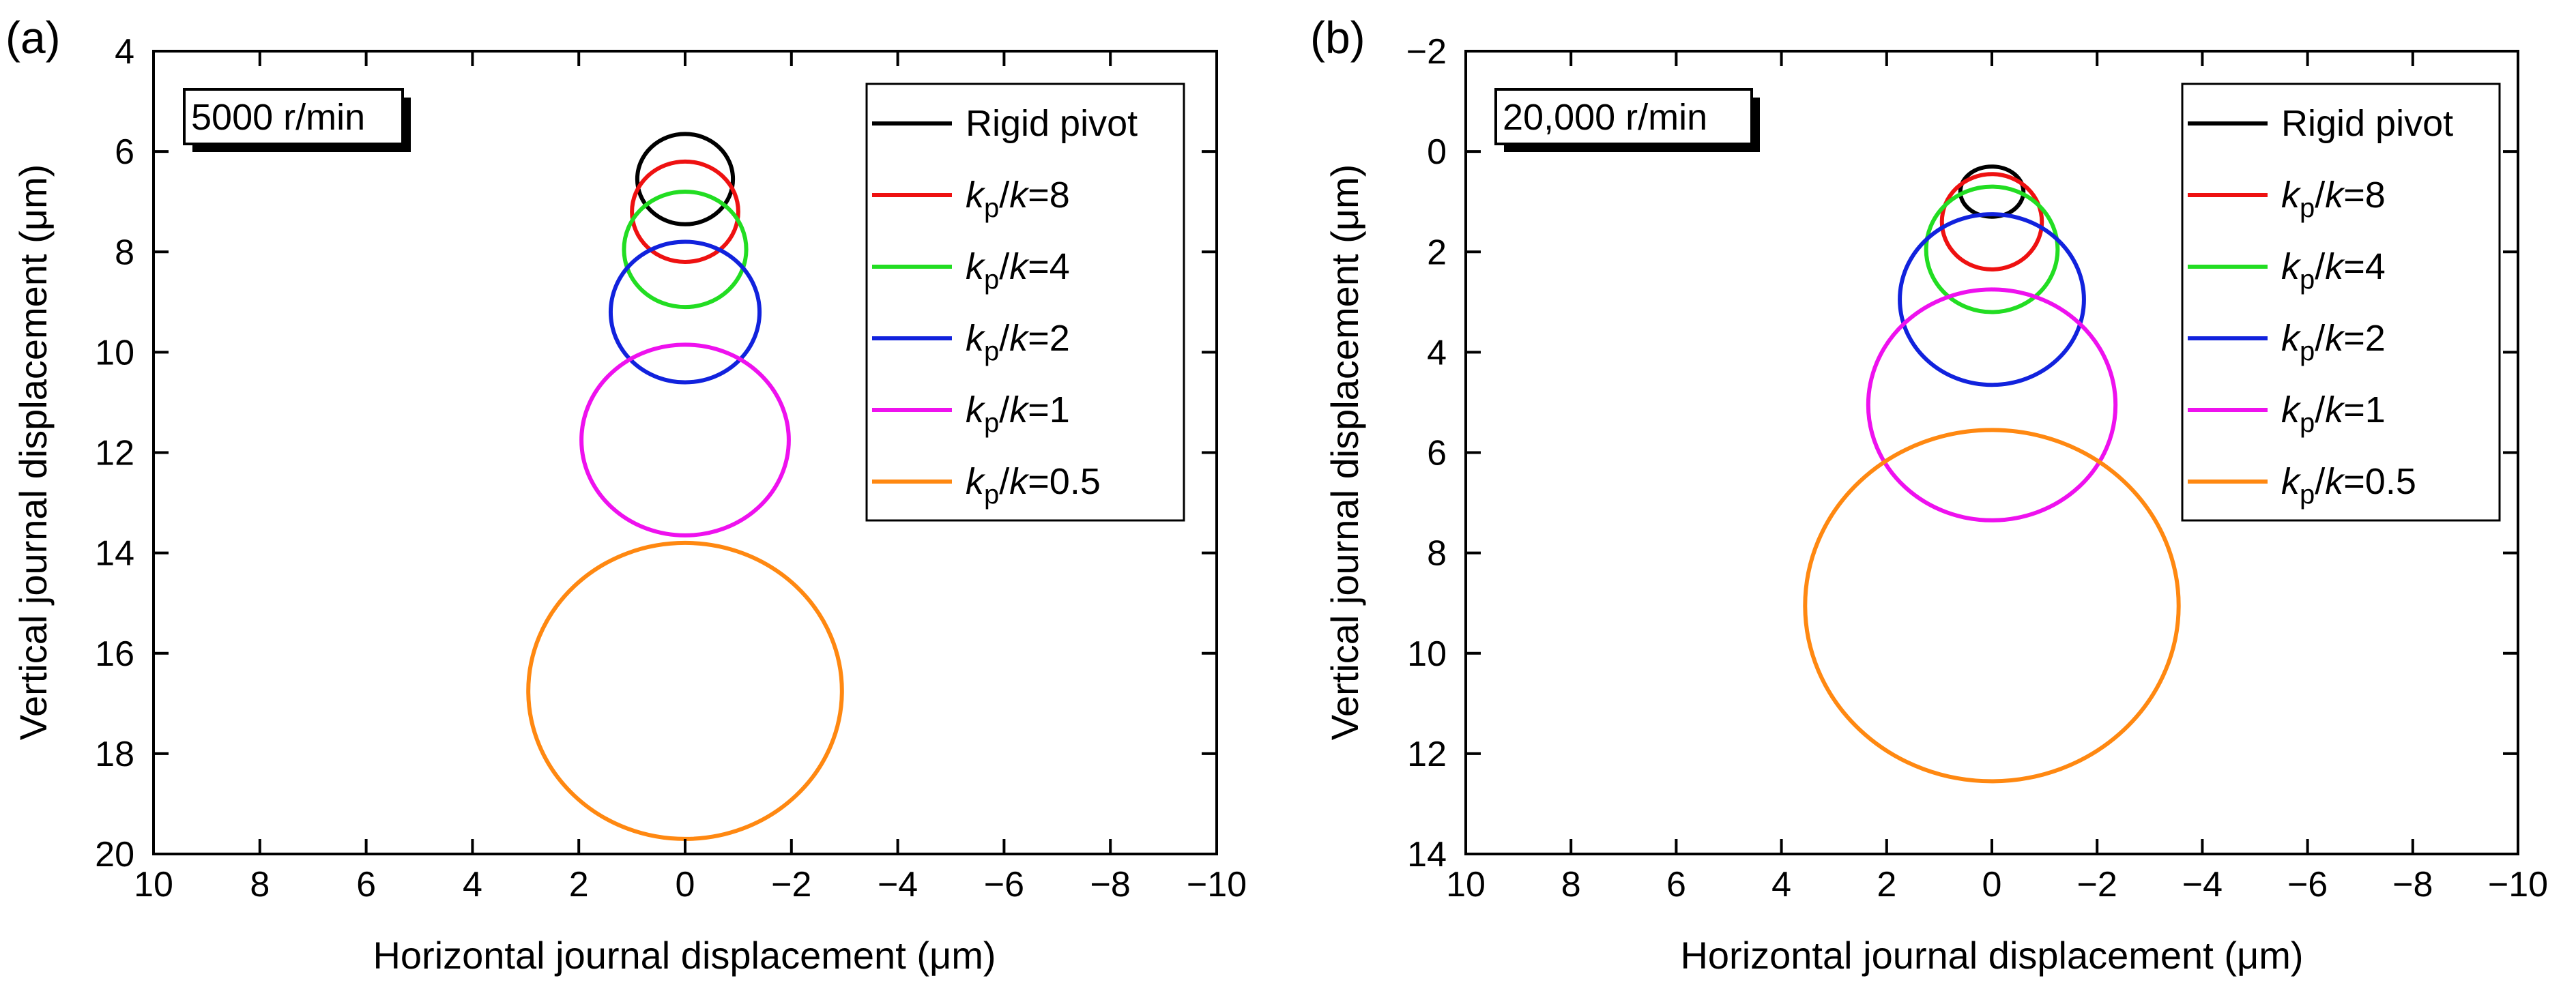 The width and height of the screenshot is (2576, 987). I want to click on panel-a-x-tick-label: −2, so click(791, 884).